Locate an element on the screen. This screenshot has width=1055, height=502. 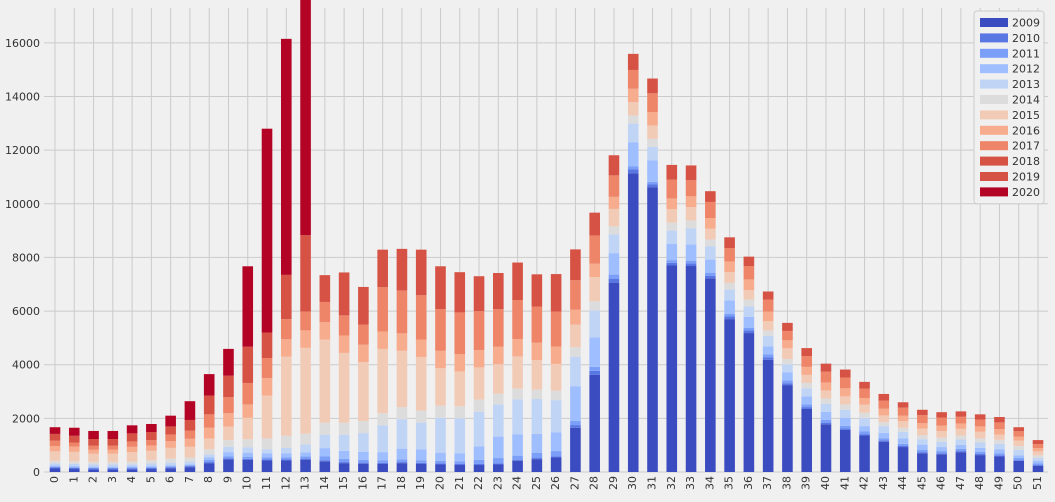
x-tick-label: 13 is located at coordinates (305, 483).